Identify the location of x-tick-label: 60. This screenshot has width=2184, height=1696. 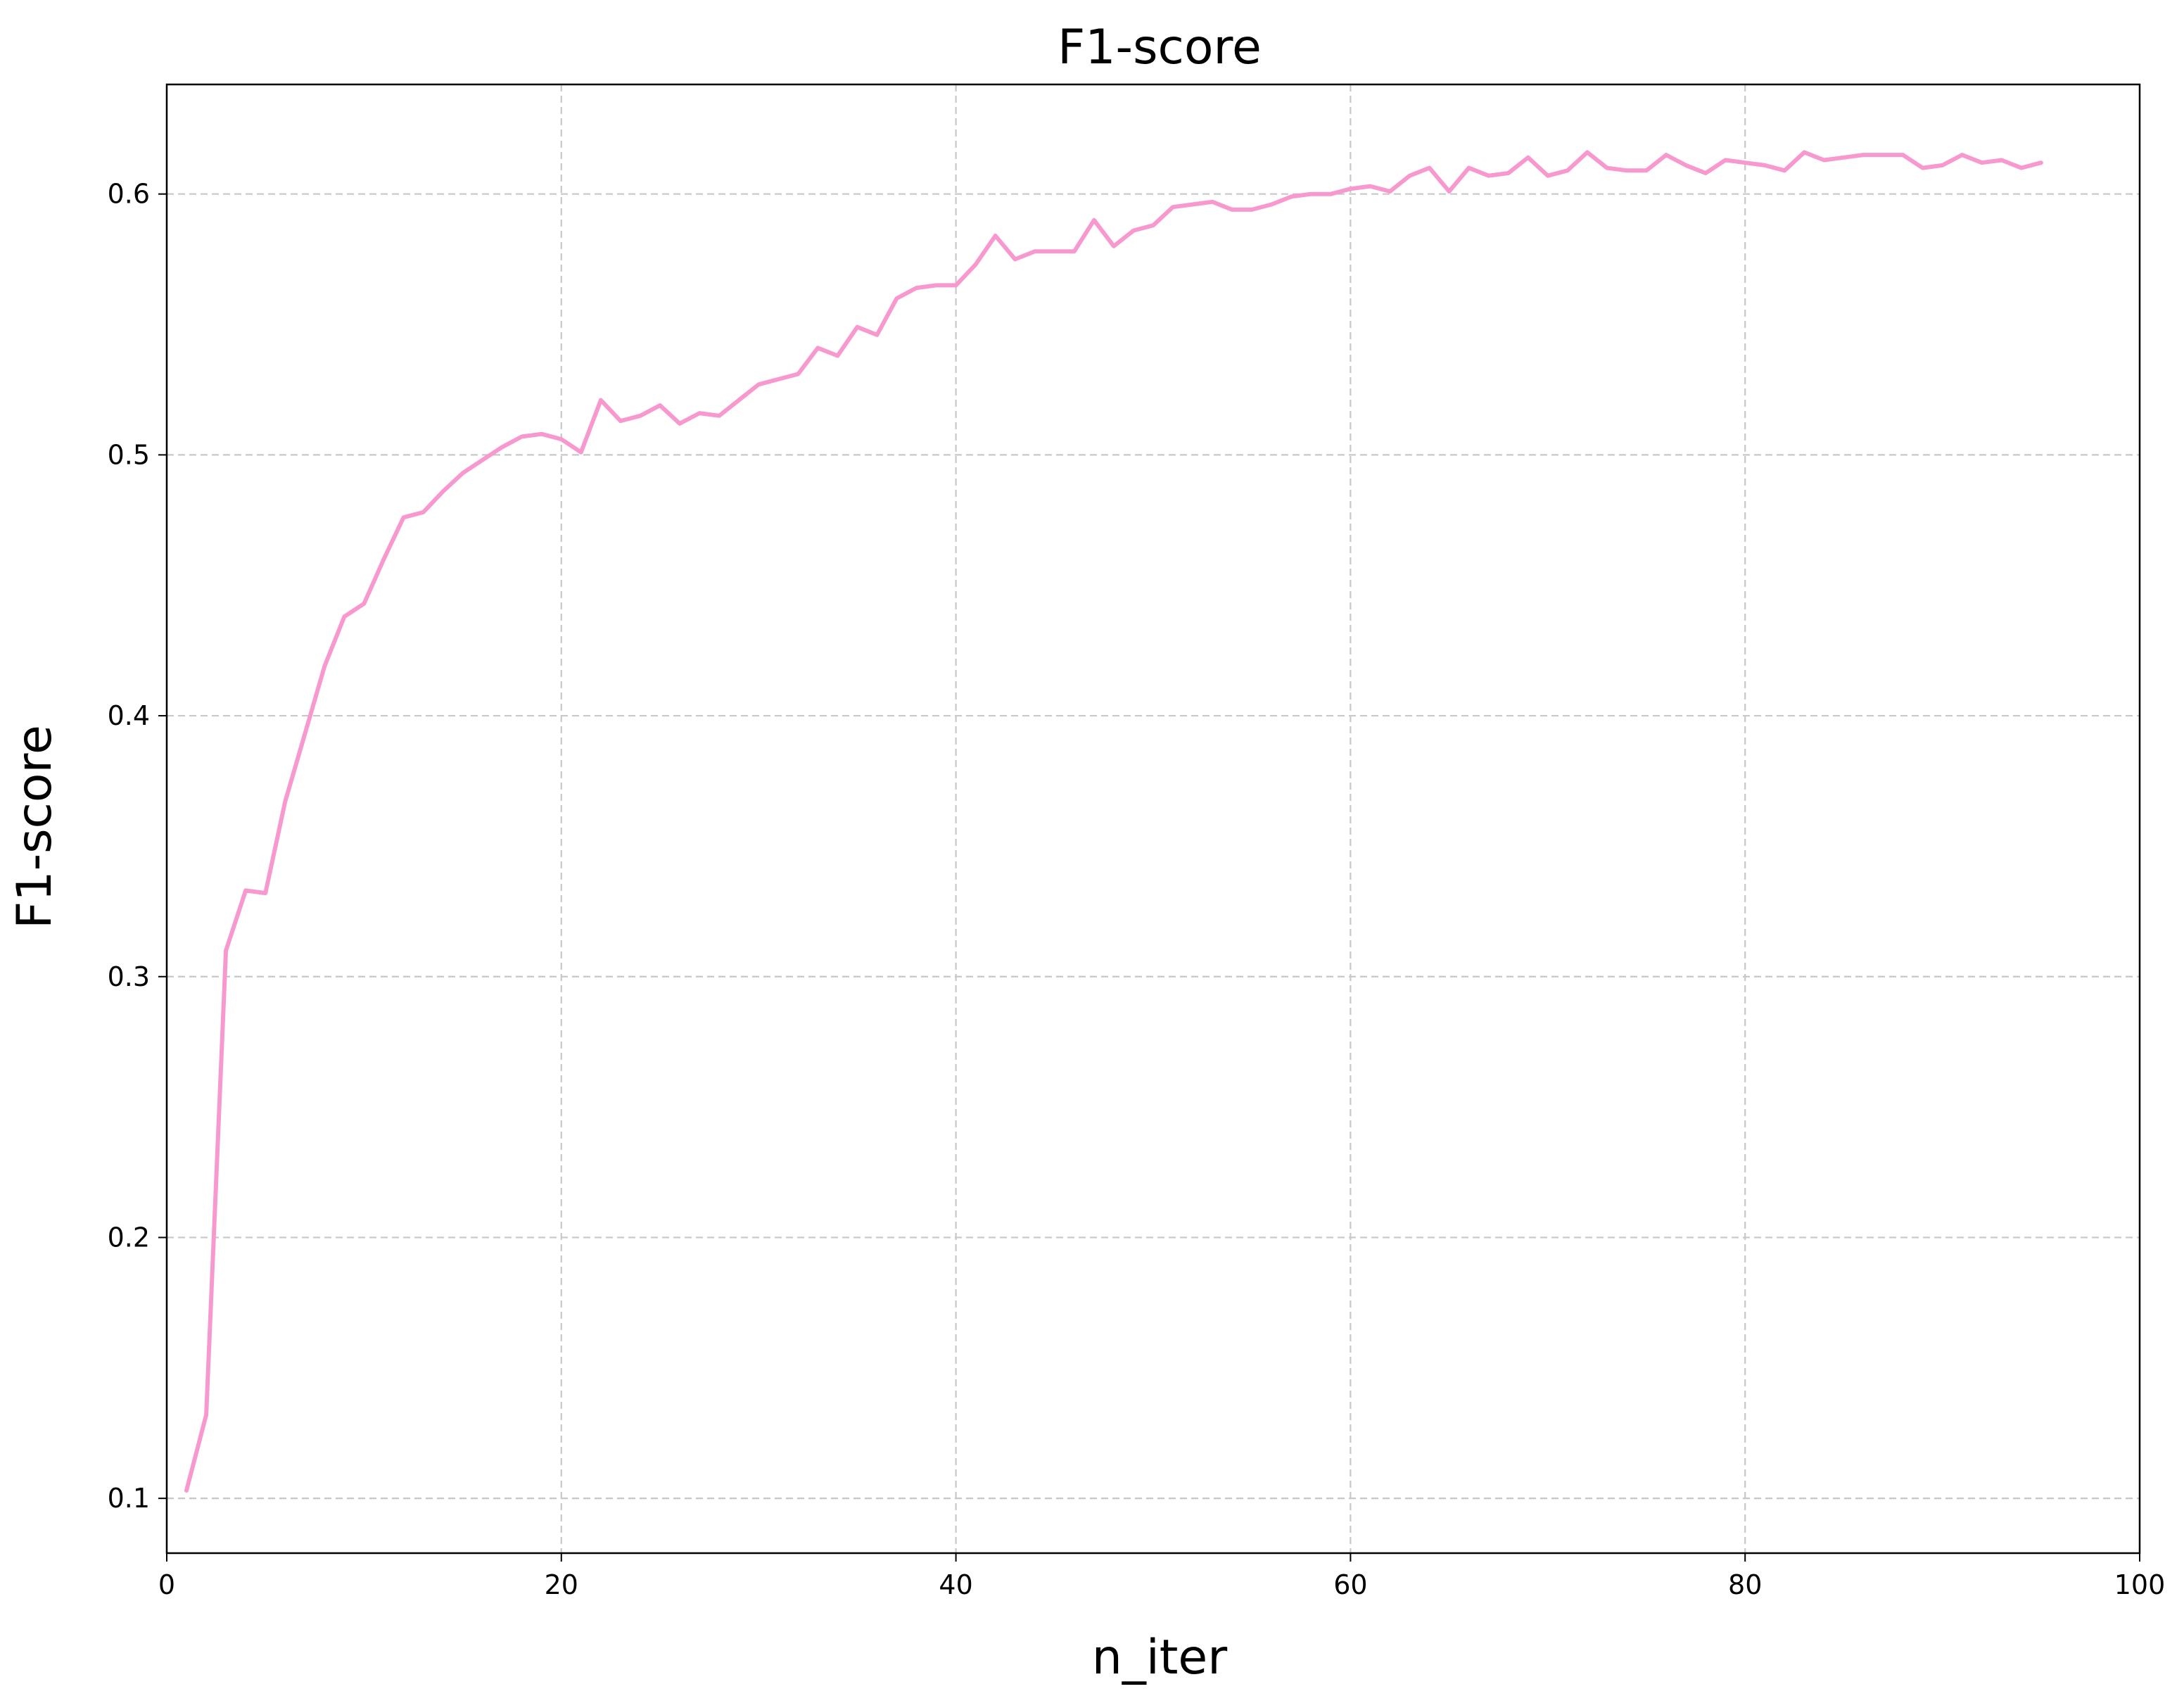
(1350, 1584).